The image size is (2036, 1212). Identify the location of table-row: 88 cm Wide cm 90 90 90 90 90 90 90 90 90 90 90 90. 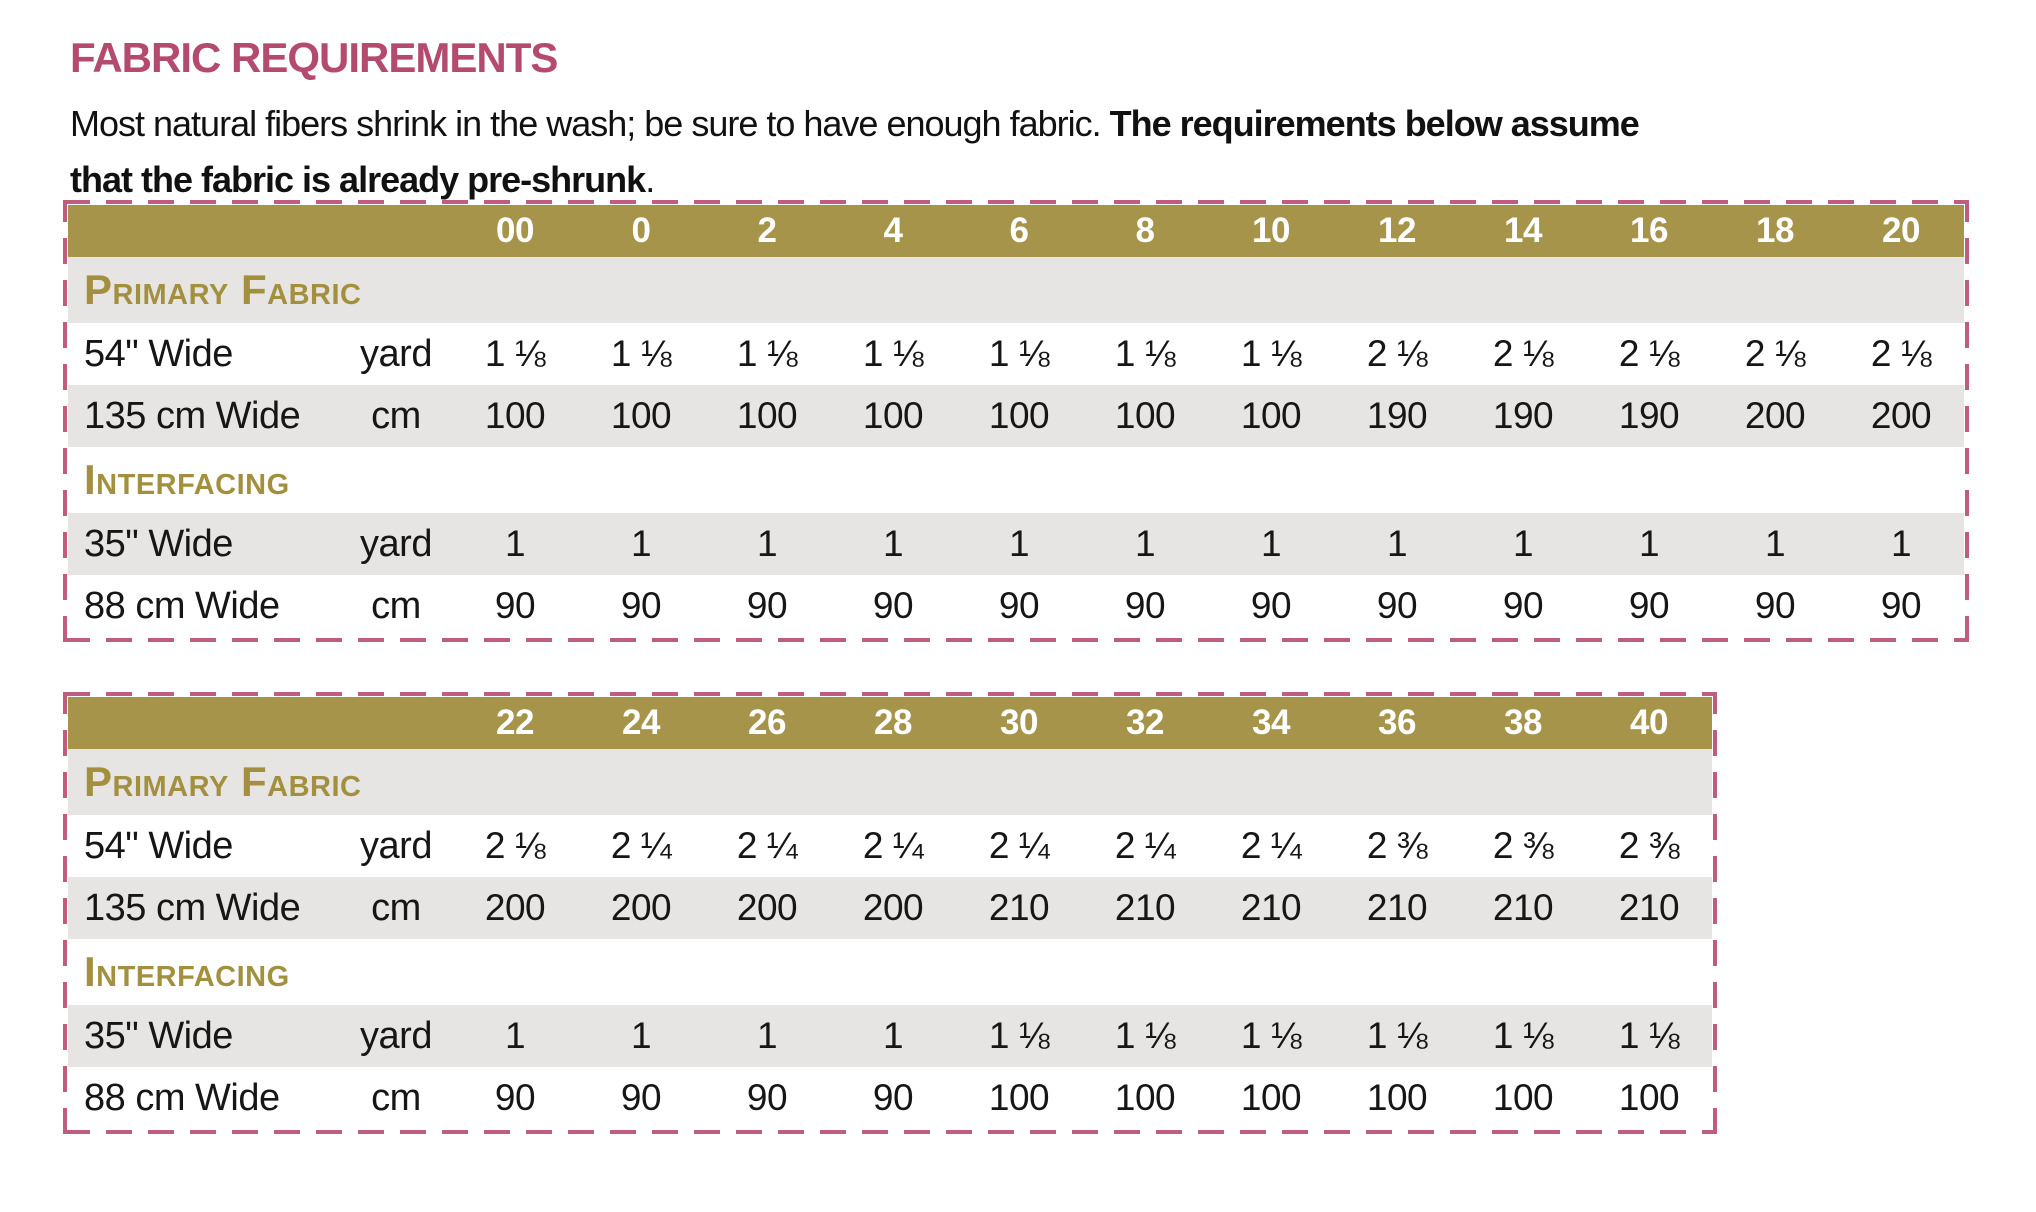
(1016, 606).